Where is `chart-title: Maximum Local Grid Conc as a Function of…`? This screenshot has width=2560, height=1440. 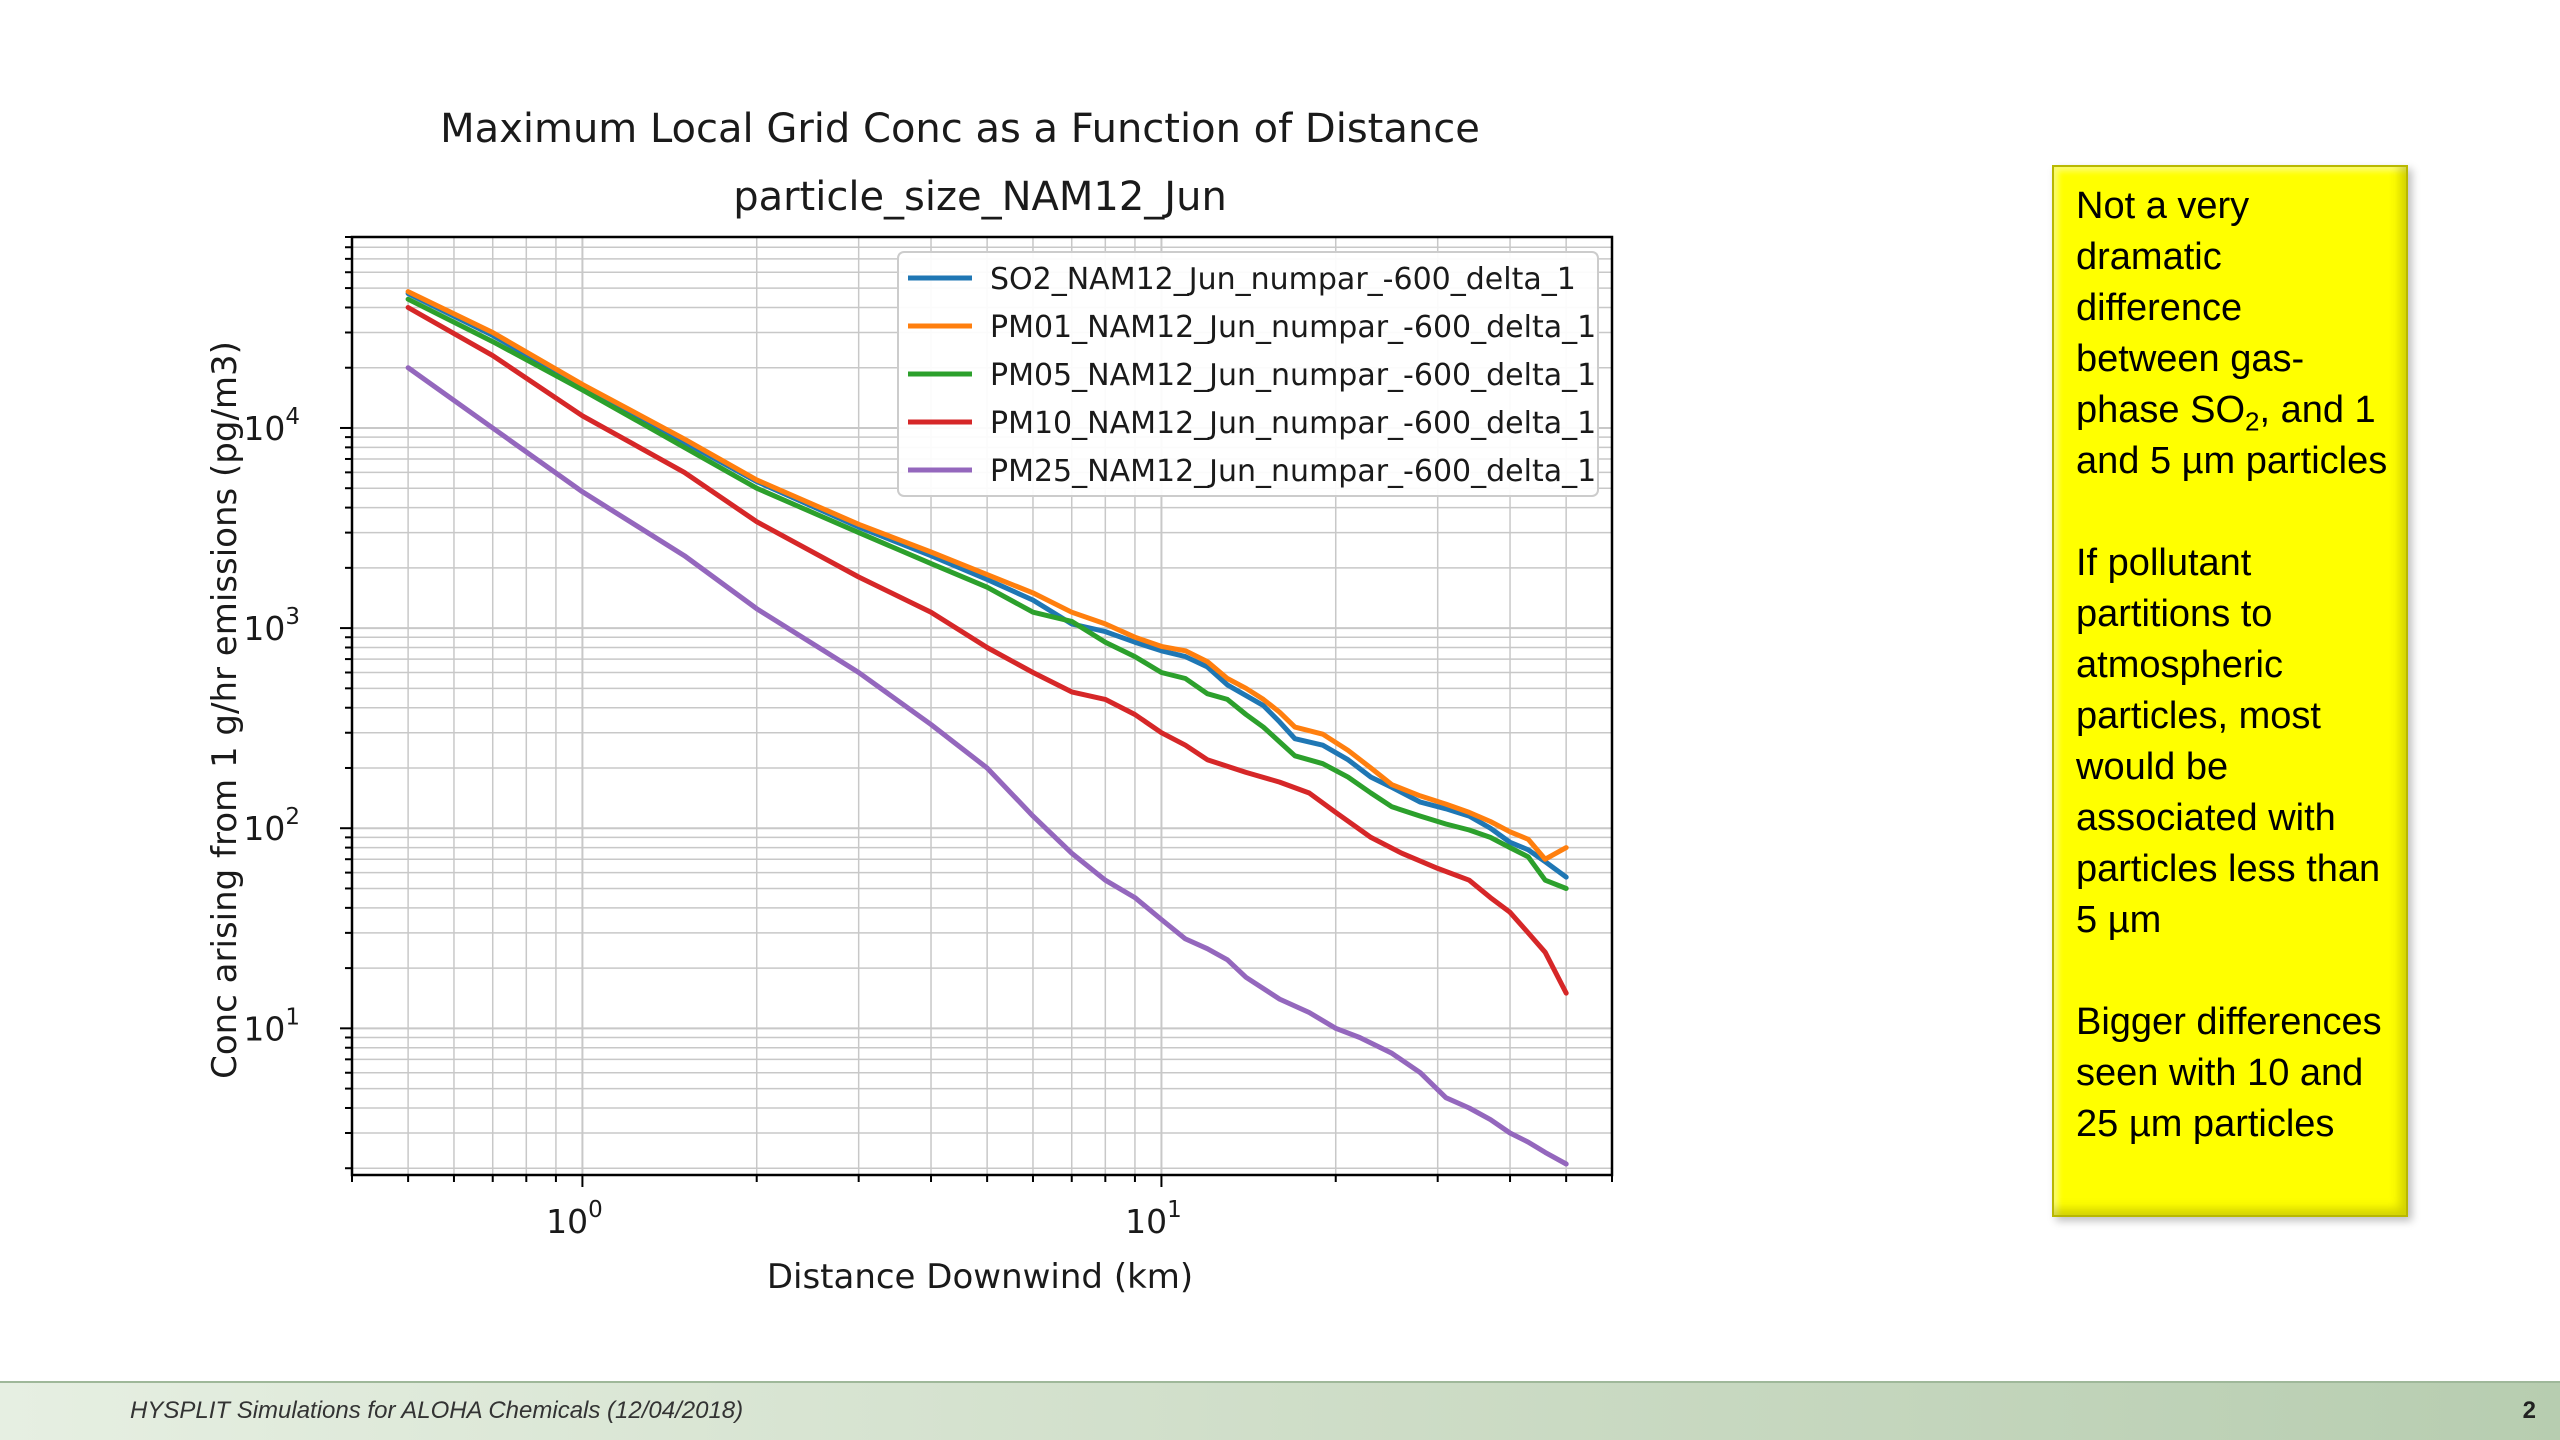 chart-title: Maximum Local Grid Conc as a Function of… is located at coordinates (960, 129).